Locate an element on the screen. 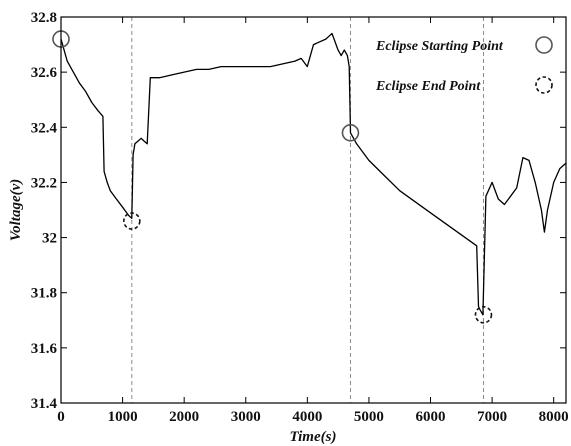 This screenshot has height=446, width=571. y-tick-label: 31.8 is located at coordinates (44, 294).